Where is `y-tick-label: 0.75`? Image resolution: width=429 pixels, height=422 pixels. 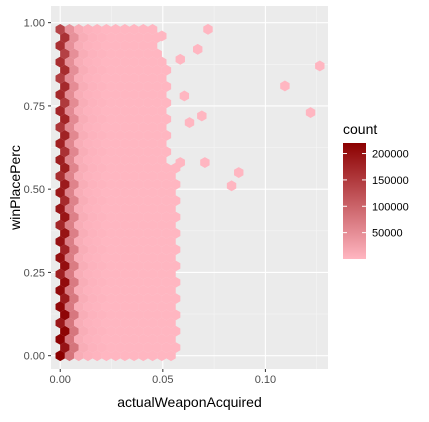 y-tick-label: 0.75 is located at coordinates (34, 107).